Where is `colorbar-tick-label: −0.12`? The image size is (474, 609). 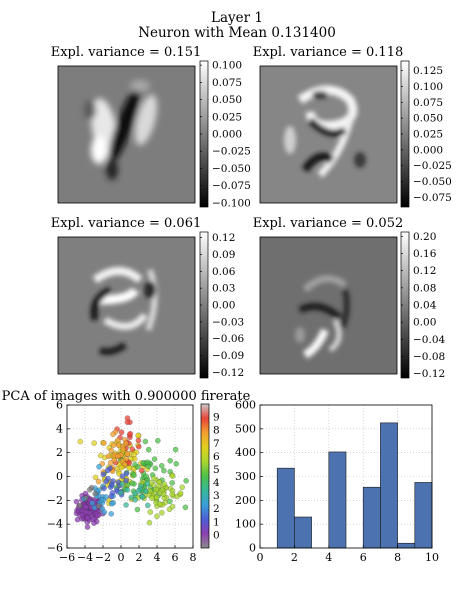 colorbar-tick-label: −0.12 is located at coordinates (429, 374).